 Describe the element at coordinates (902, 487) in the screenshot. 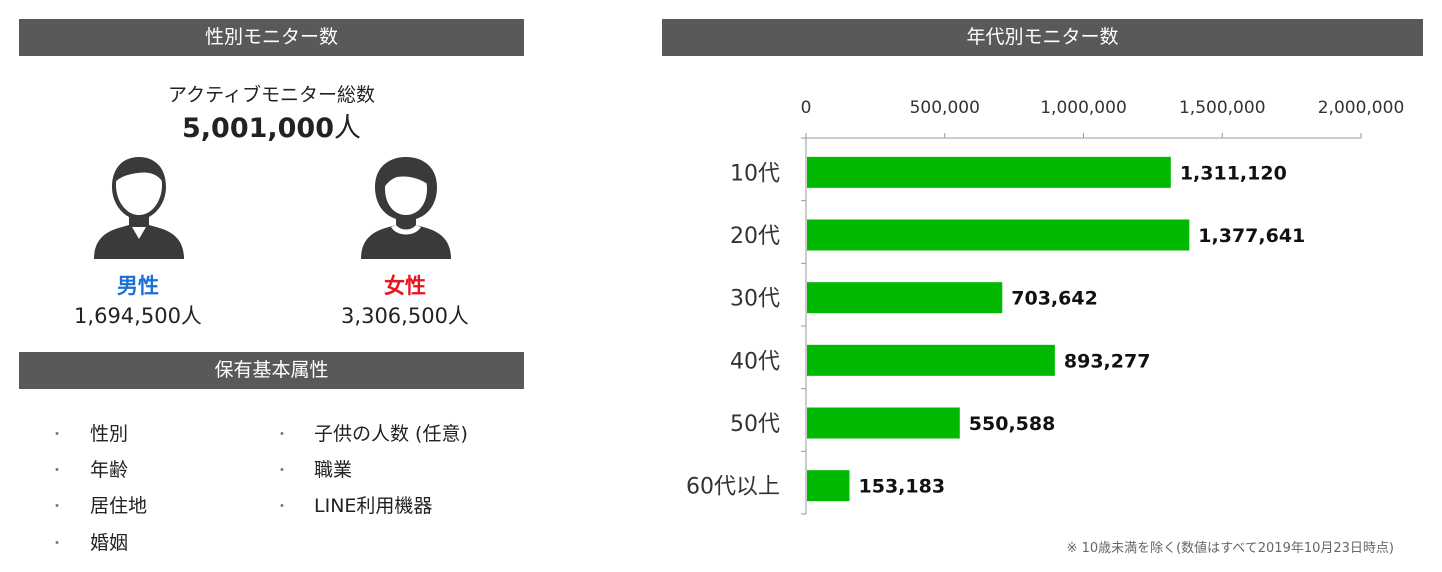

I see `data-label: 153,183` at that location.